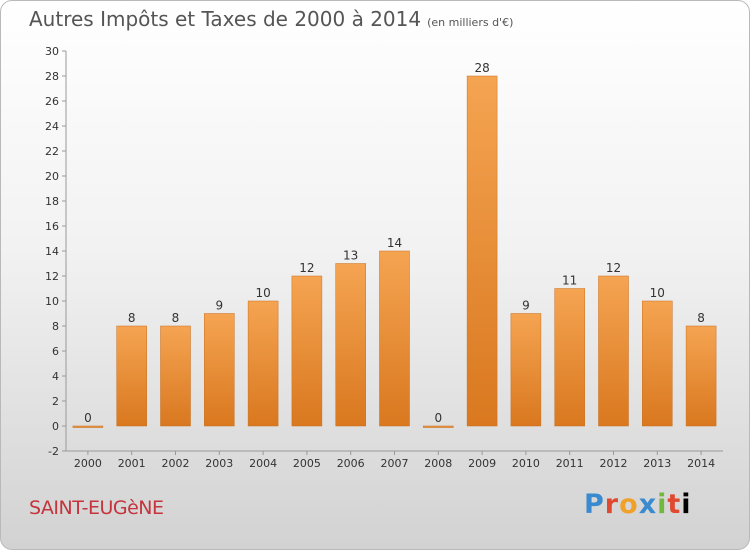 The image size is (750, 550). Describe the element at coordinates (225, 19) in the screenshot. I see `chart-title-text: Autres Impôts et Taxes de 2000 à 2014` at that location.